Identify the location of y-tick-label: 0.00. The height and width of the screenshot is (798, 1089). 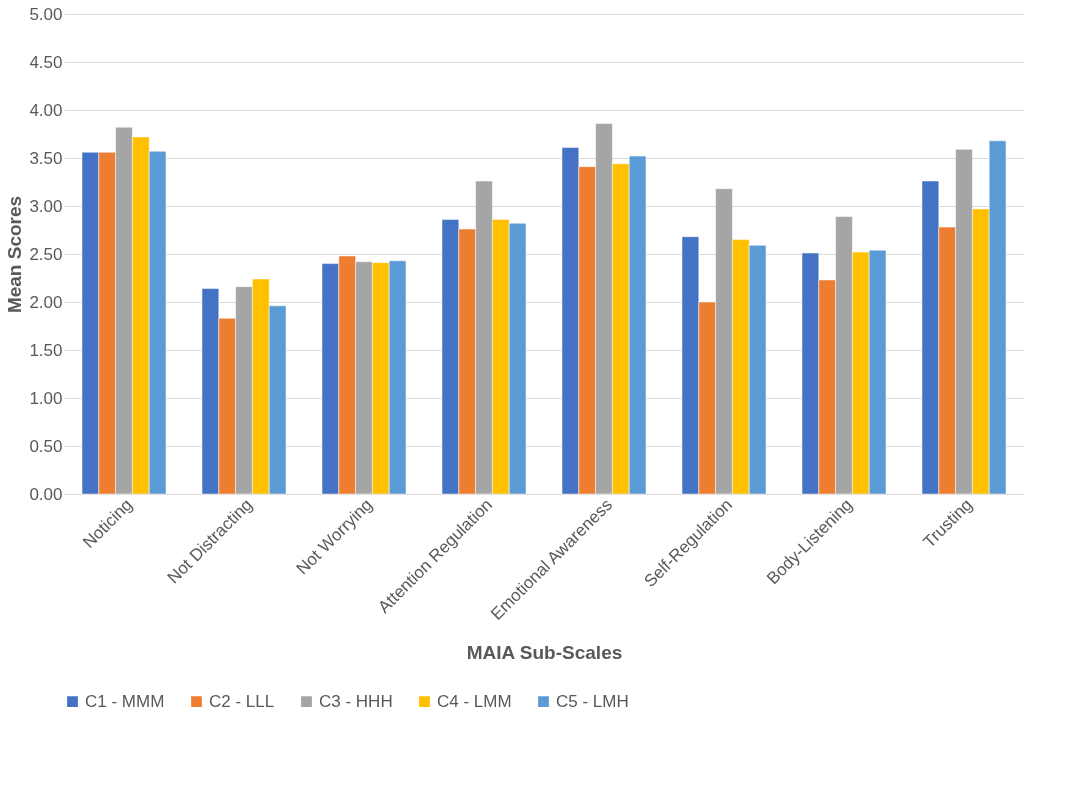
(46, 494).